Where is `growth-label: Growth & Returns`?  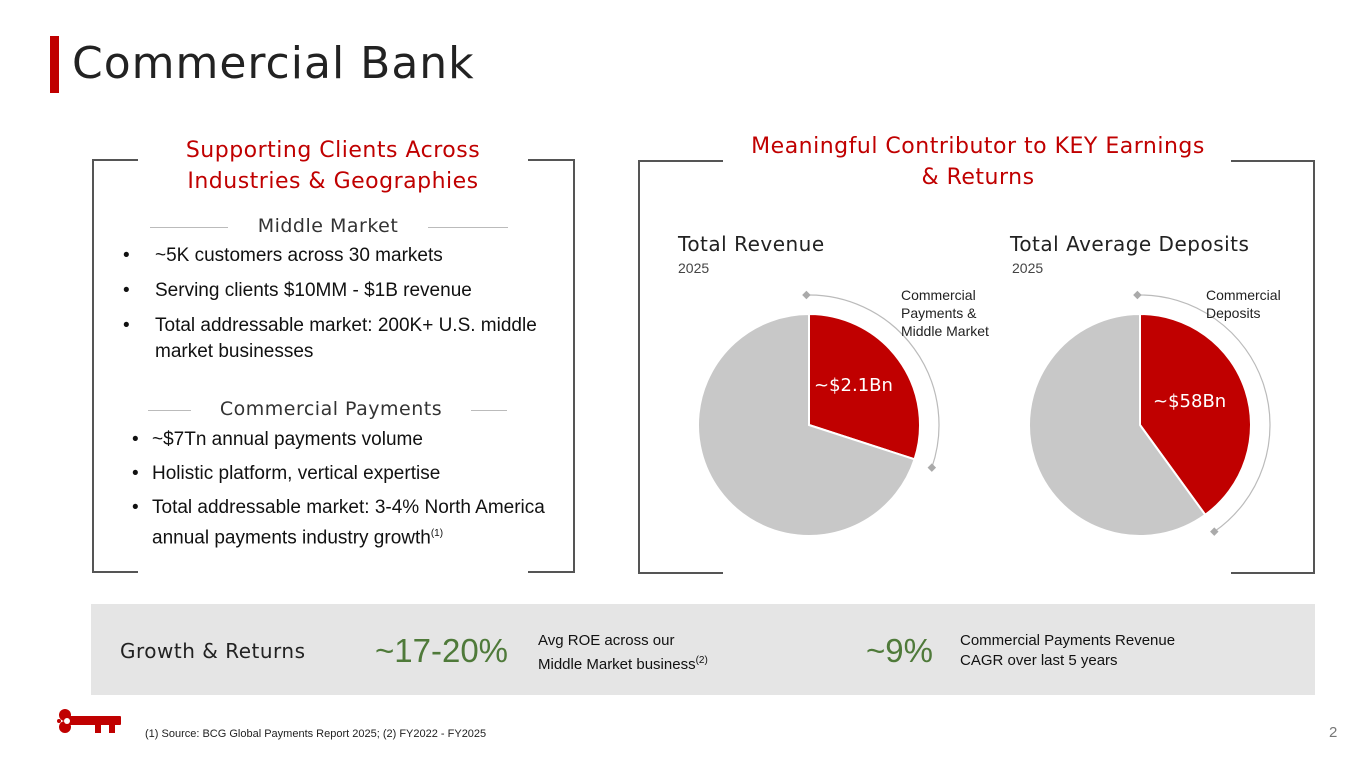 growth-label: Growth & Returns is located at coordinates (213, 651).